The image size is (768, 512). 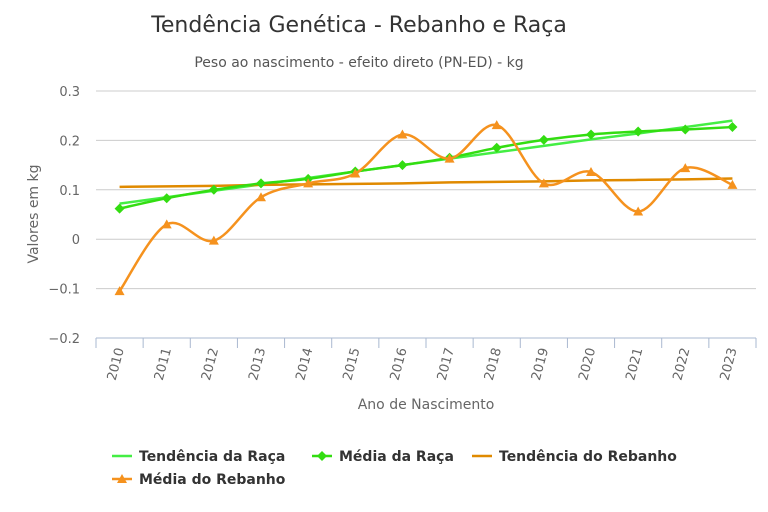 What do you see at coordinates (322, 456) in the screenshot?
I see `diamond-icon` at bounding box center [322, 456].